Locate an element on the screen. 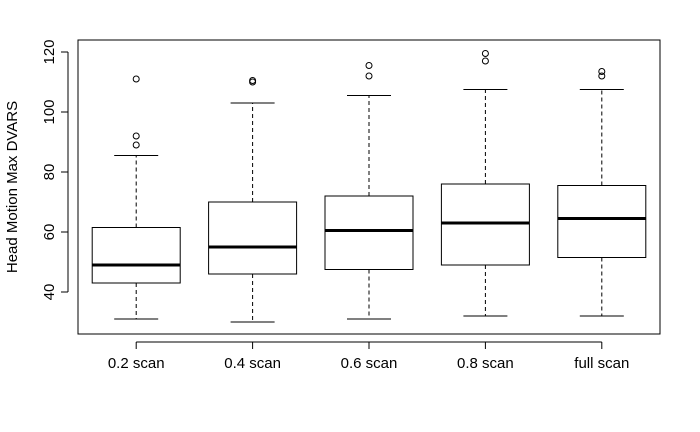  y-tick-label: 40 is located at coordinates (49, 292).